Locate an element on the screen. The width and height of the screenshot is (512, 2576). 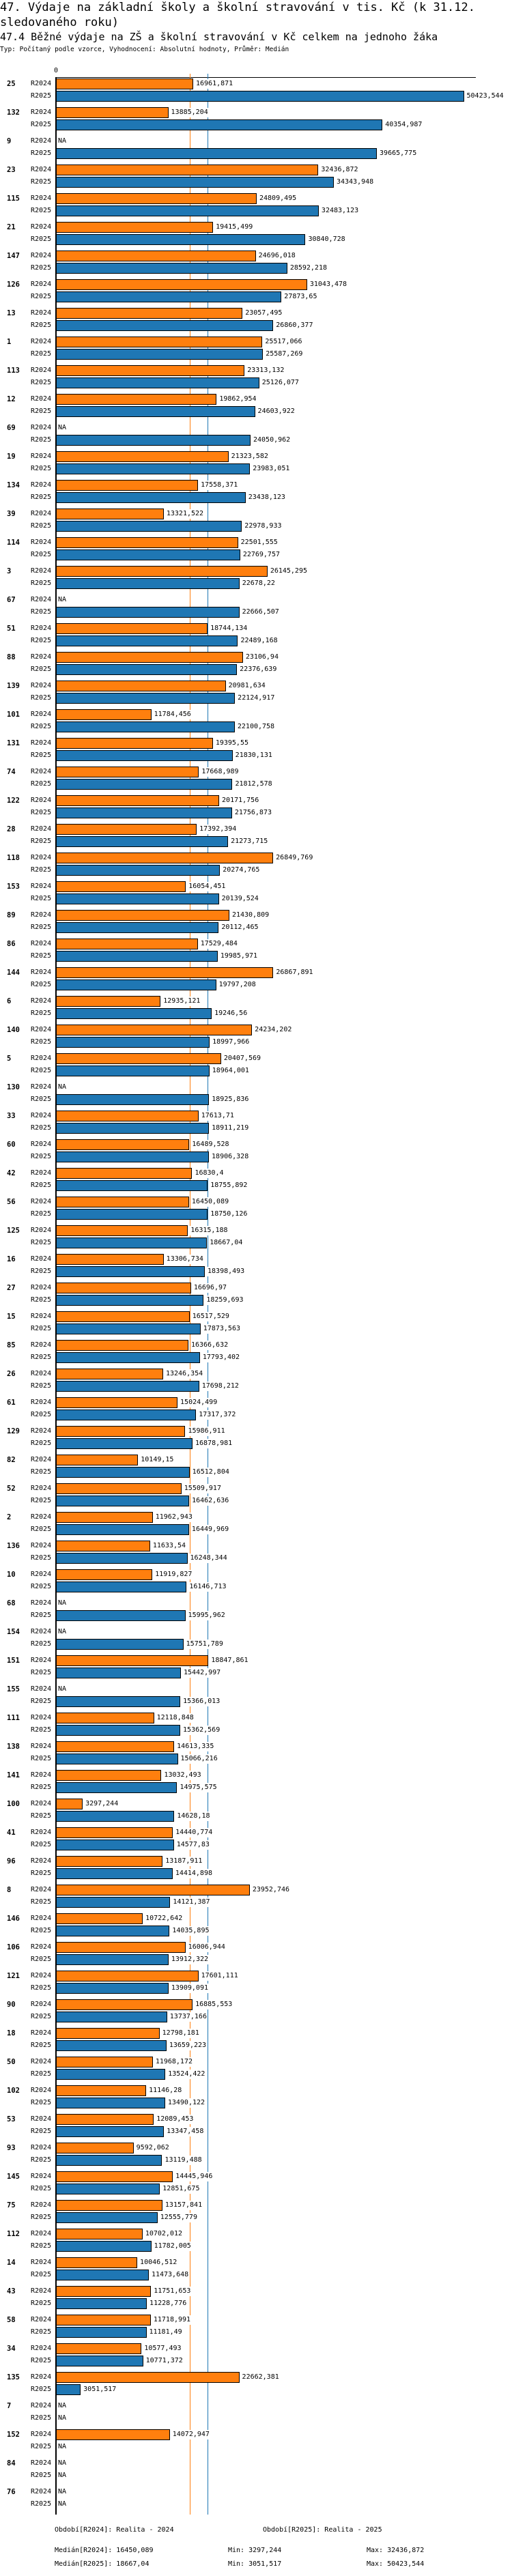
group-label: 69 is located at coordinates (11, 428).